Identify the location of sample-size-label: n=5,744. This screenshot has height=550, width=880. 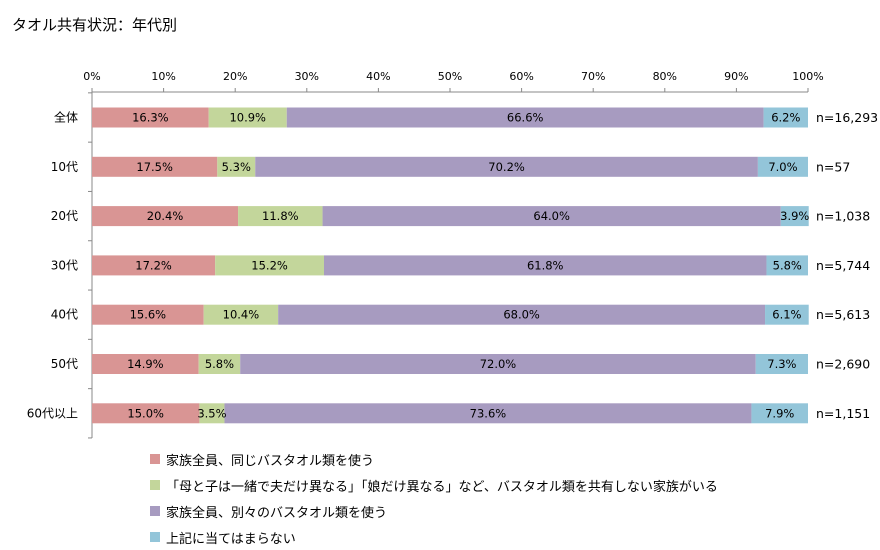
(843, 265).